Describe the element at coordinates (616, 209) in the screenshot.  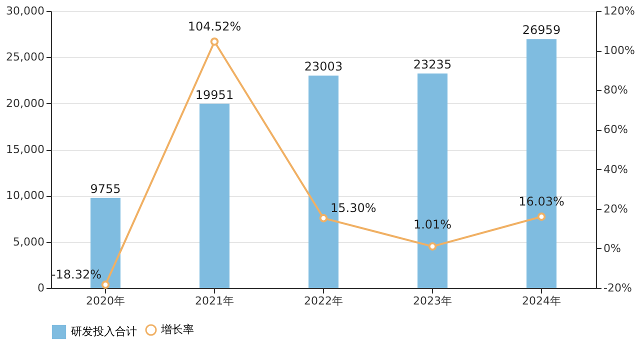
I see `y2-tick-label: 20%` at that location.